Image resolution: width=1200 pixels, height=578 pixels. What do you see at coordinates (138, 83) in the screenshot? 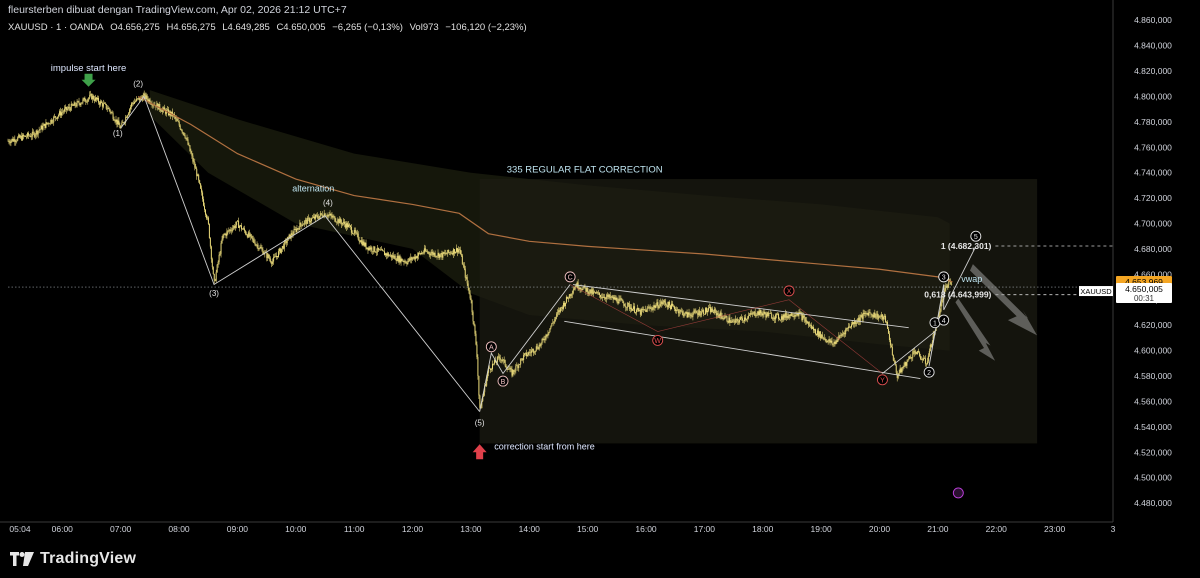
I see `impulse-wave-label: (2)` at bounding box center [138, 83].